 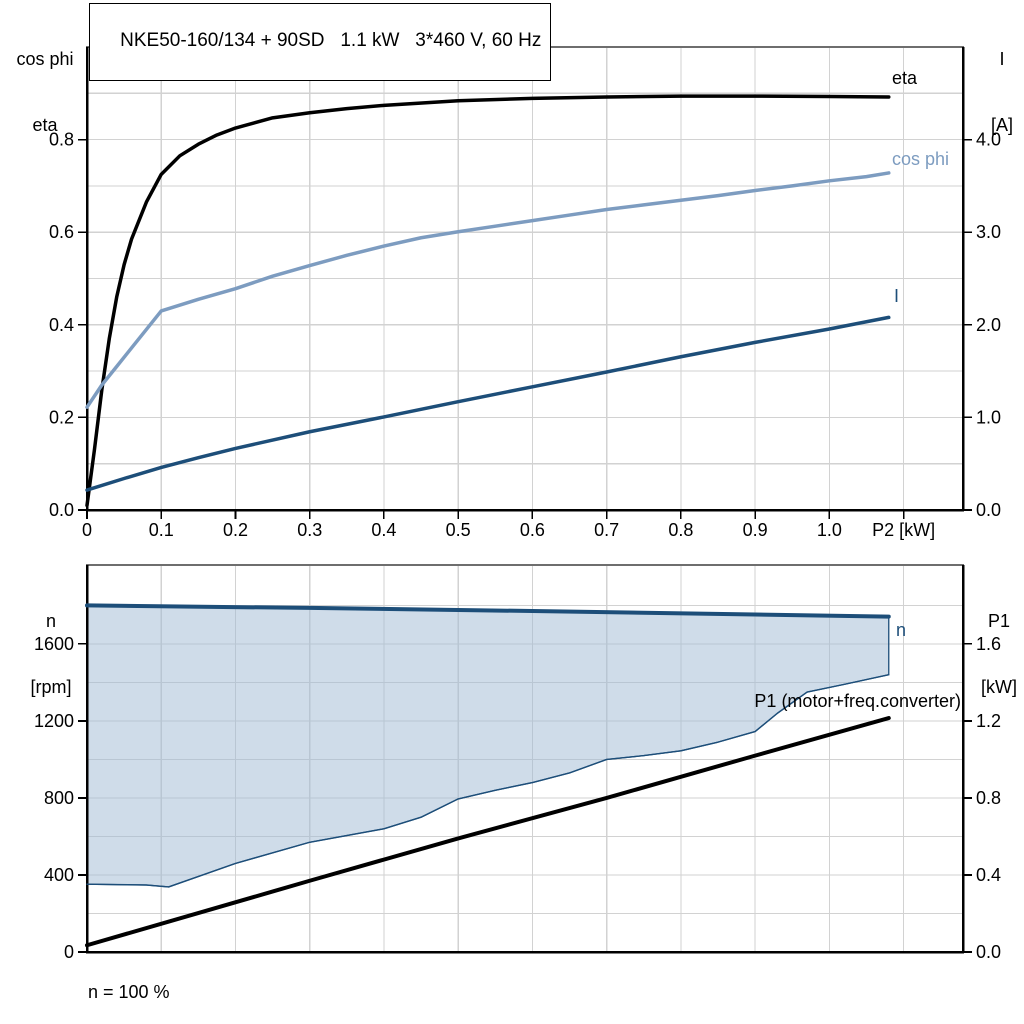 I want to click on x-tick-label: 0.1, so click(x=161, y=530).